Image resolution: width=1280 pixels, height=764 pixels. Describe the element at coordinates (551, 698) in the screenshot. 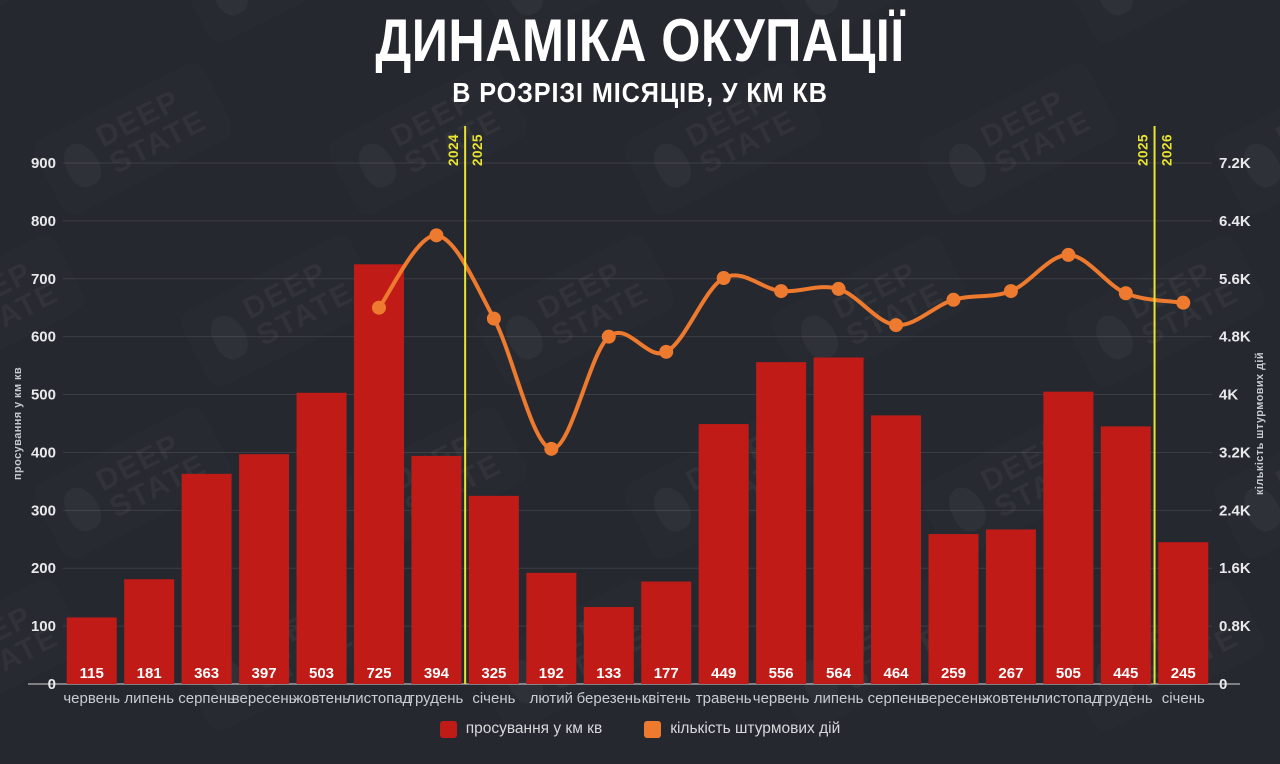

I see `month-label: лютий` at that location.